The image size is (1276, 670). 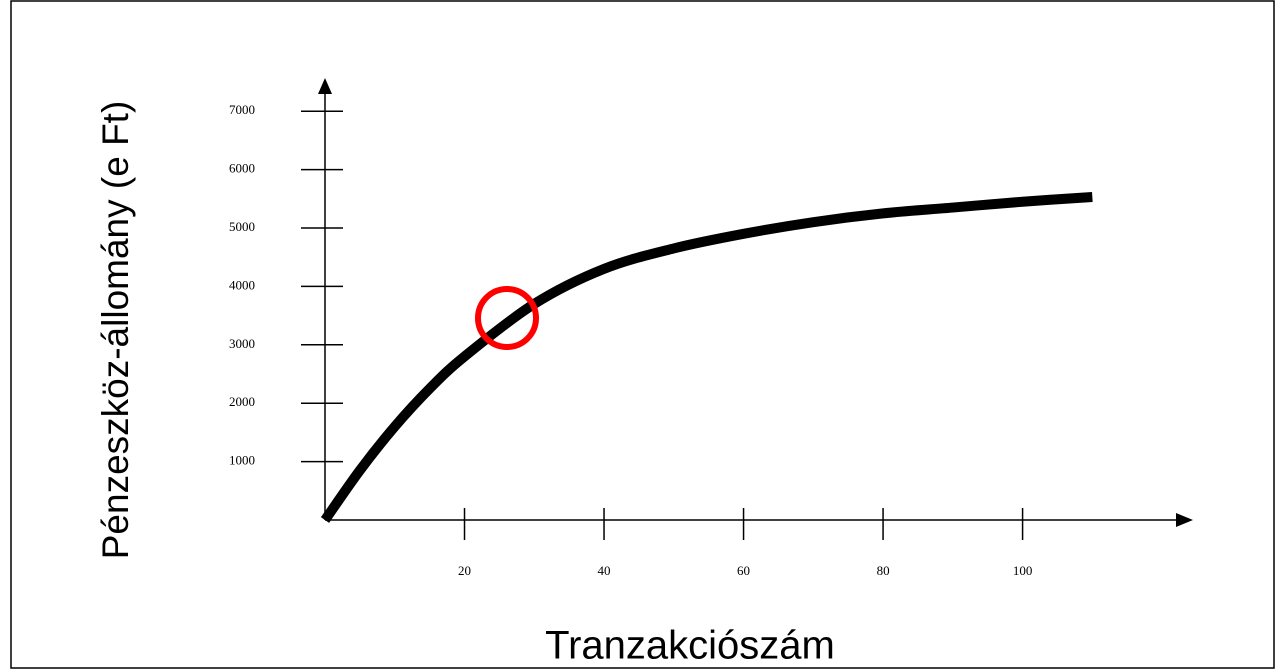 I want to click on x-tick-label: 60, so click(x=743, y=570).